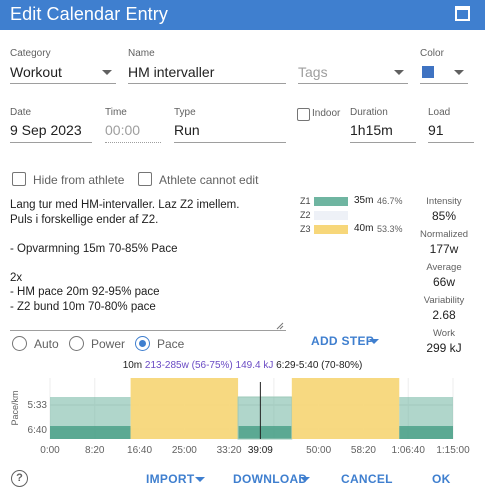 The width and height of the screenshot is (485, 500). I want to click on cursor-time-label: 39:09, so click(260, 450).